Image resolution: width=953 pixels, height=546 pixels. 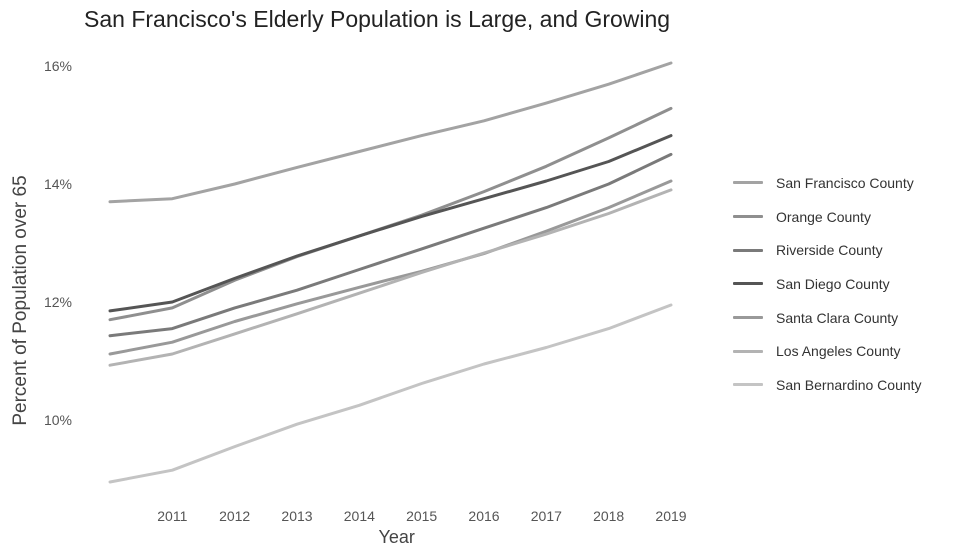 What do you see at coordinates (546, 516) in the screenshot?
I see `x-tick-label: 2017` at bounding box center [546, 516].